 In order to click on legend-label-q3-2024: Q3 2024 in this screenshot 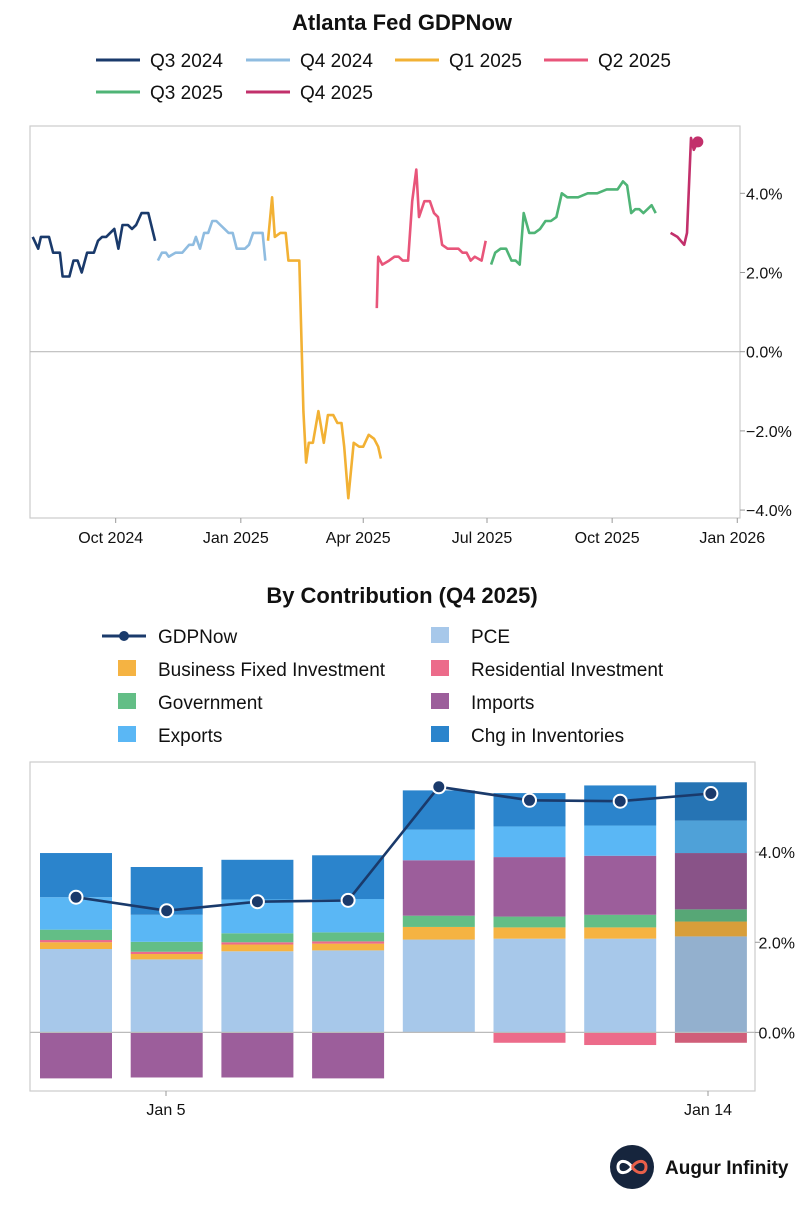, I will do `click(186, 61)`.